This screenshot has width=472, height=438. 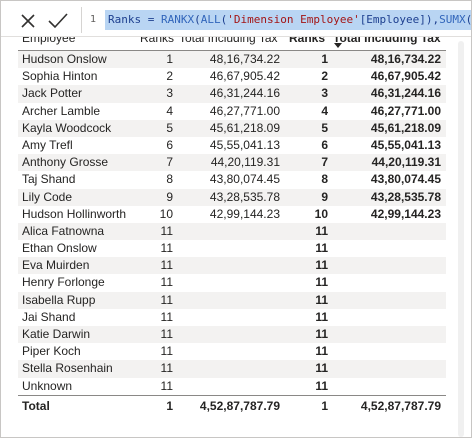 I want to click on formula-token: SUMX, so click(x=452, y=19).